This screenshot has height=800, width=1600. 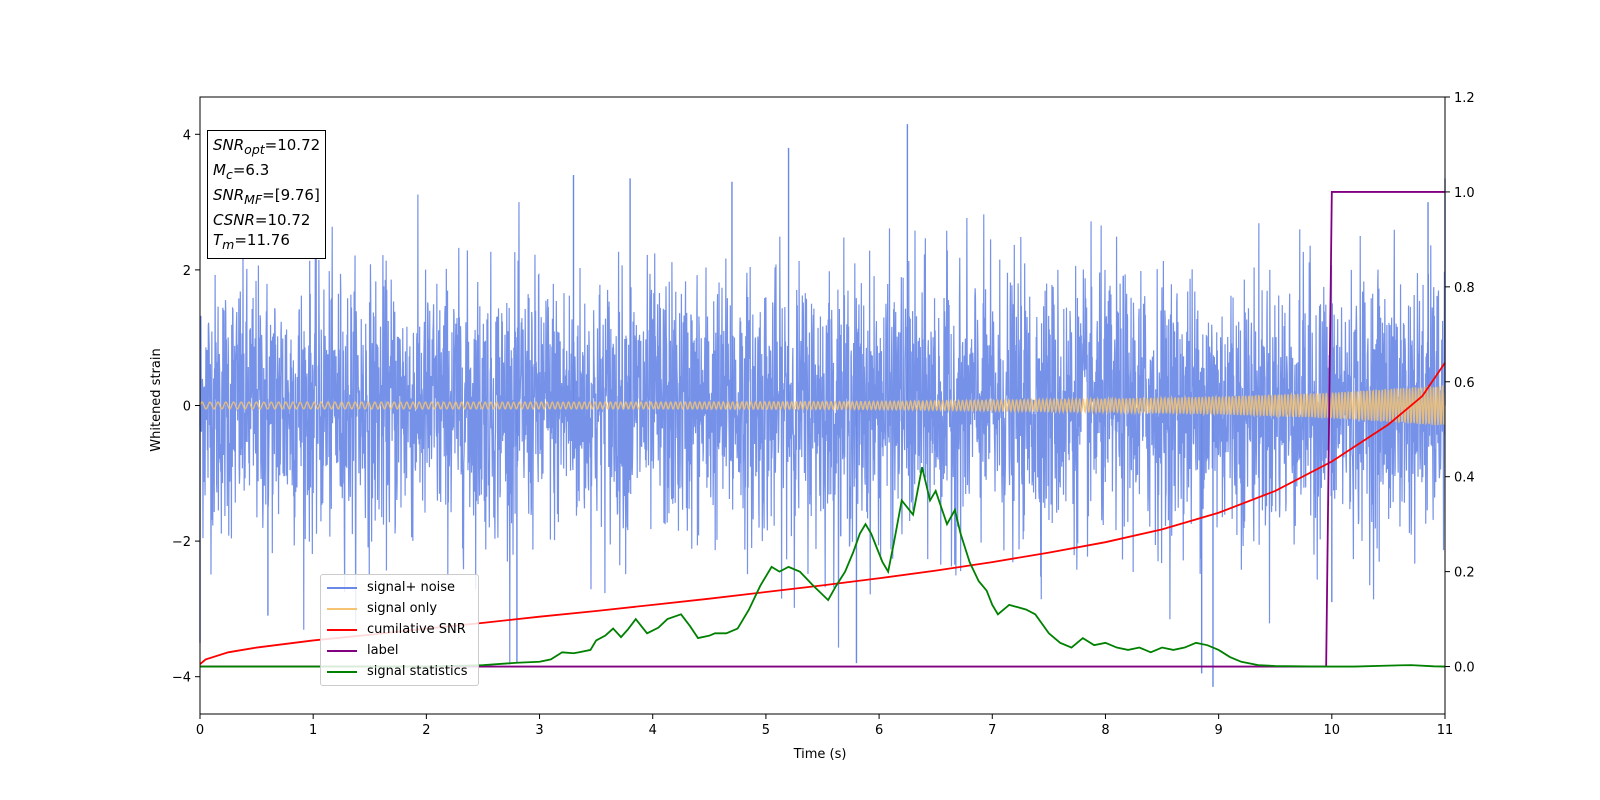 I want to click on y2-tick-label: 1.0, so click(x=1464, y=193).